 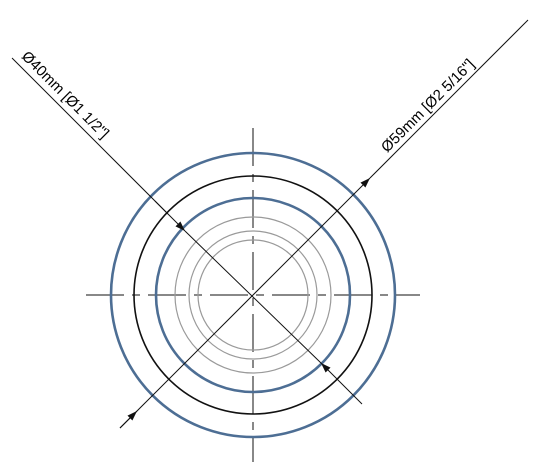 I want to click on outer-dimension-arrow-upper, so click(x=361, y=186).